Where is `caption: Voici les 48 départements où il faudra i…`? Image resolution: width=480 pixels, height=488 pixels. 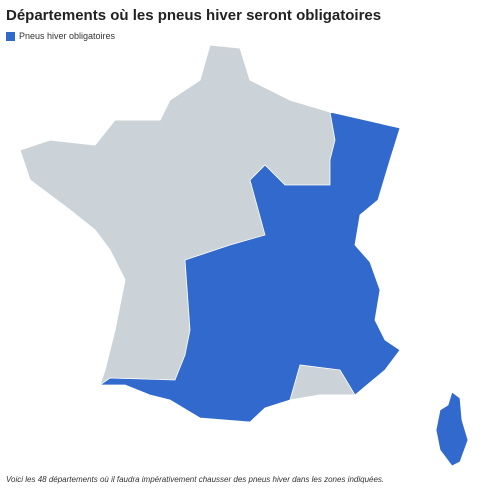 caption: Voici les 48 départements où il faudra i… is located at coordinates (195, 479).